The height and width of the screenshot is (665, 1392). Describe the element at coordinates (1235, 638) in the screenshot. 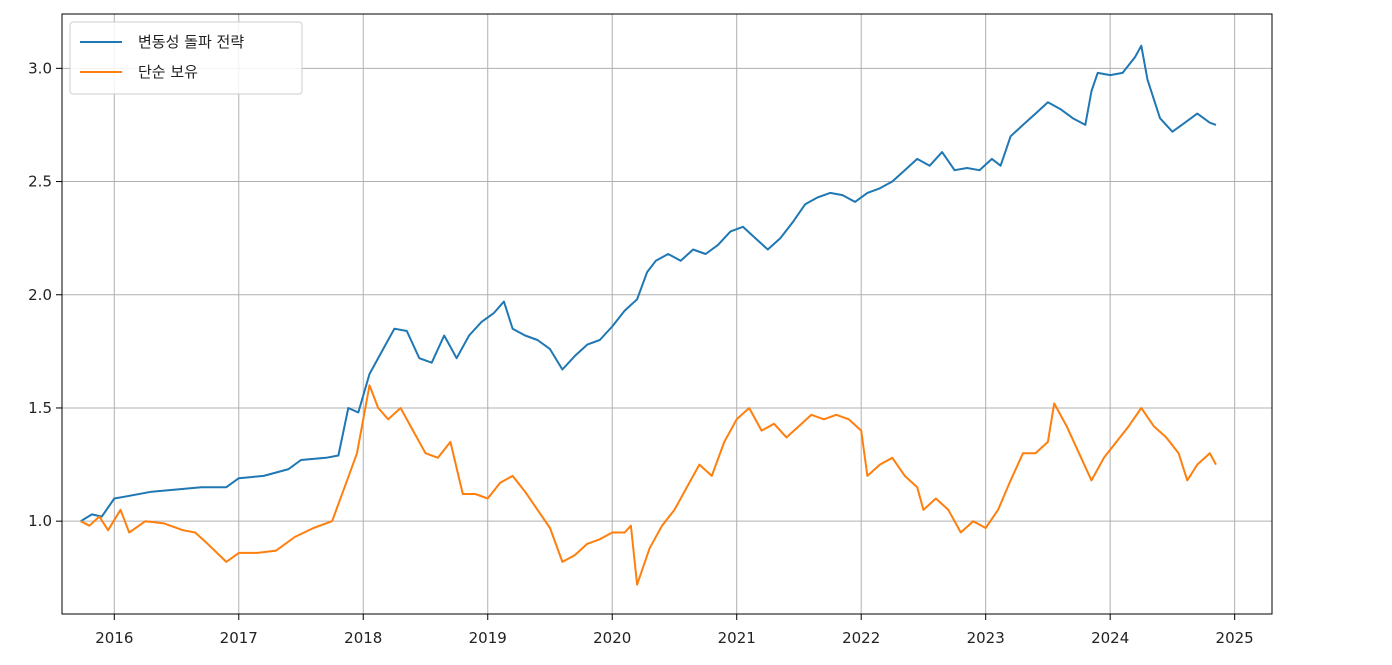

I see `x-tick-label: 2025` at that location.